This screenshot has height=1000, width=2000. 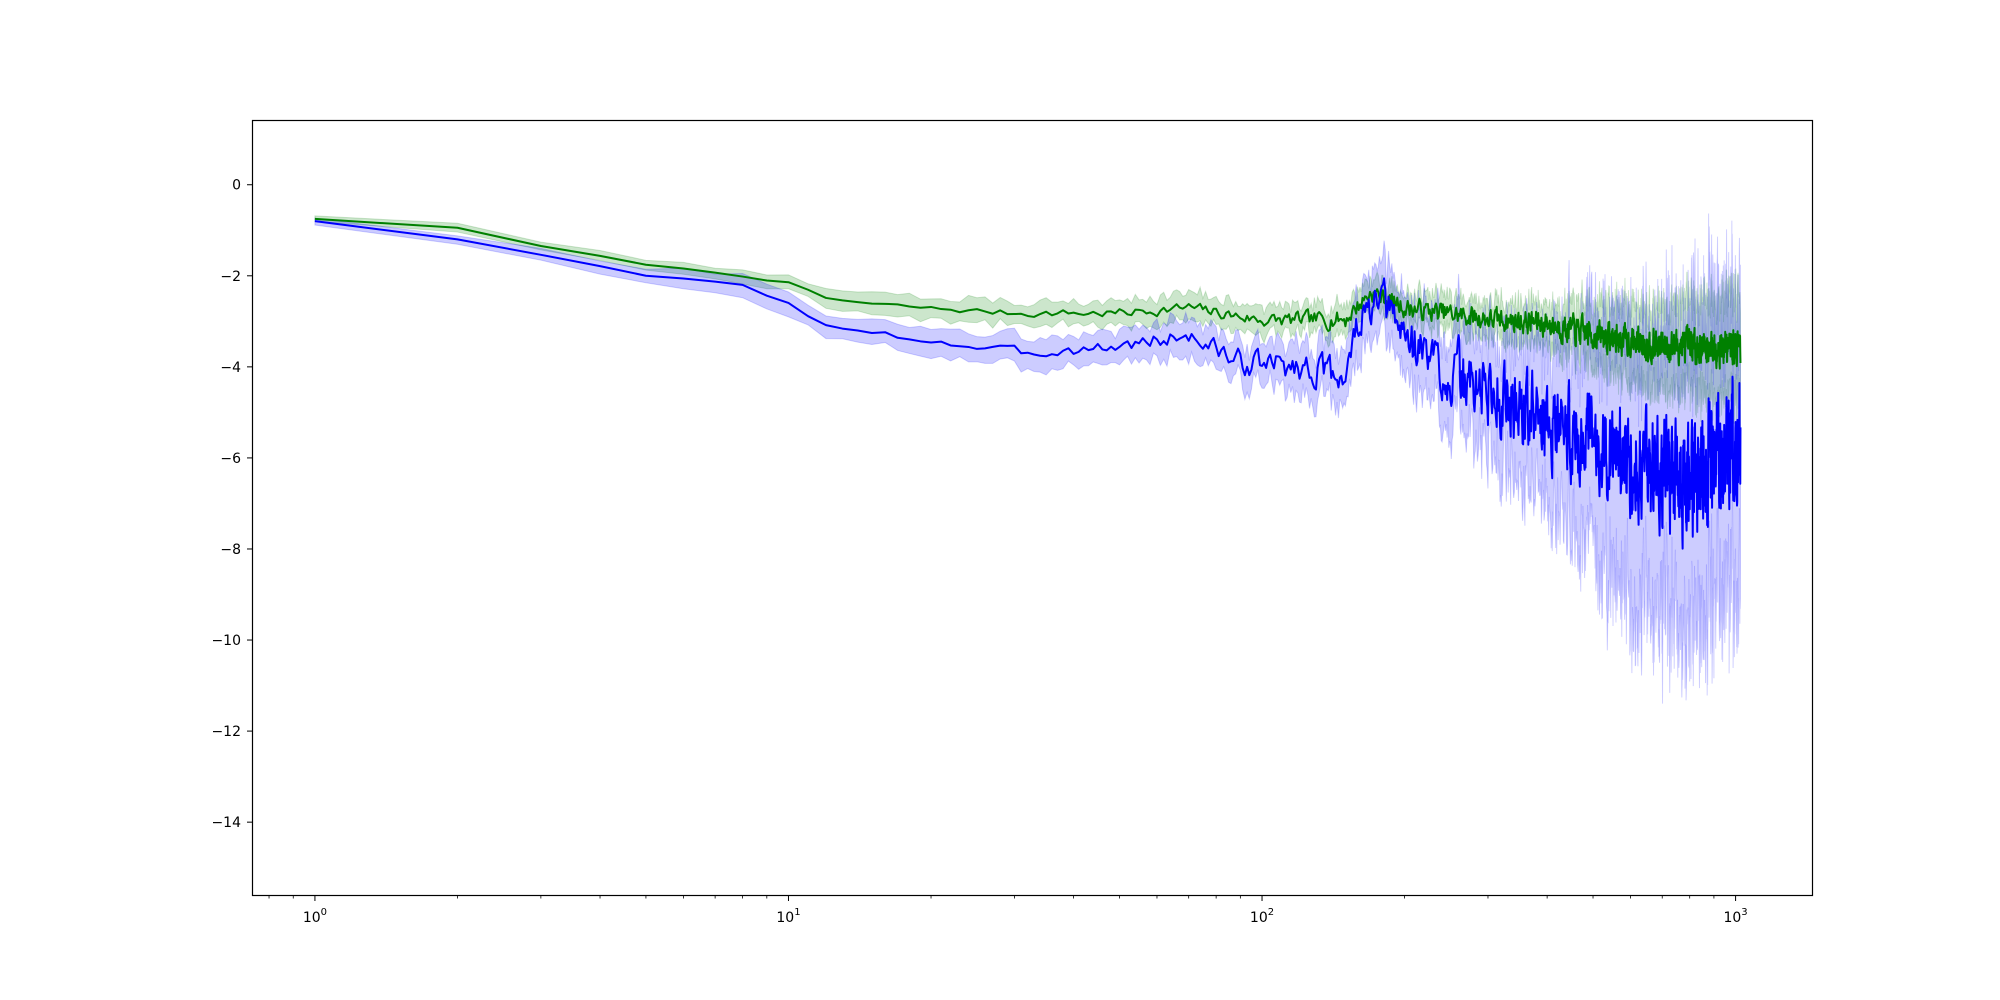 I want to click on y-tick-label: 0, so click(x=236, y=186).